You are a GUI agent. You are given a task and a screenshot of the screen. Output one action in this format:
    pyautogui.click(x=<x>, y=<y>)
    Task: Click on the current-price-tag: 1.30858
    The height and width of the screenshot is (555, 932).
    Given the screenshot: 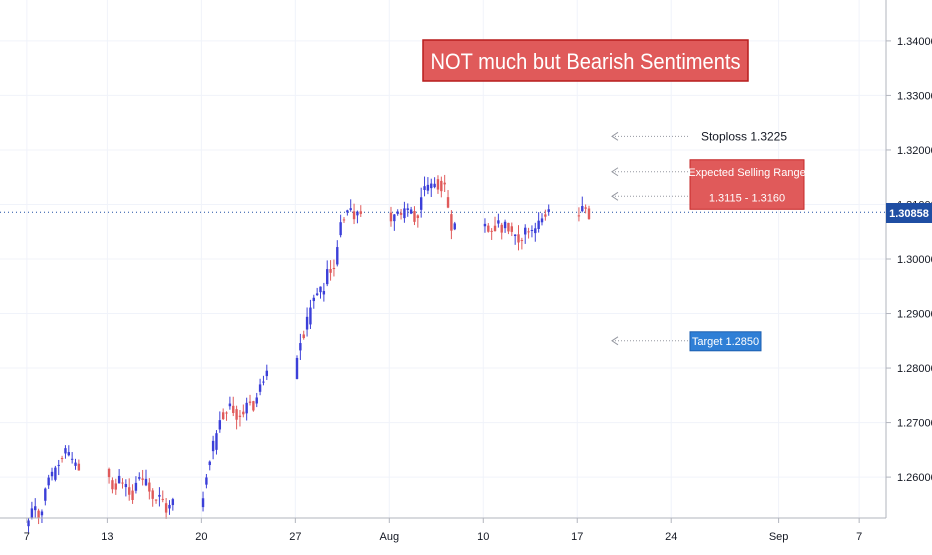 What is the action you would take?
    pyautogui.click(x=909, y=213)
    